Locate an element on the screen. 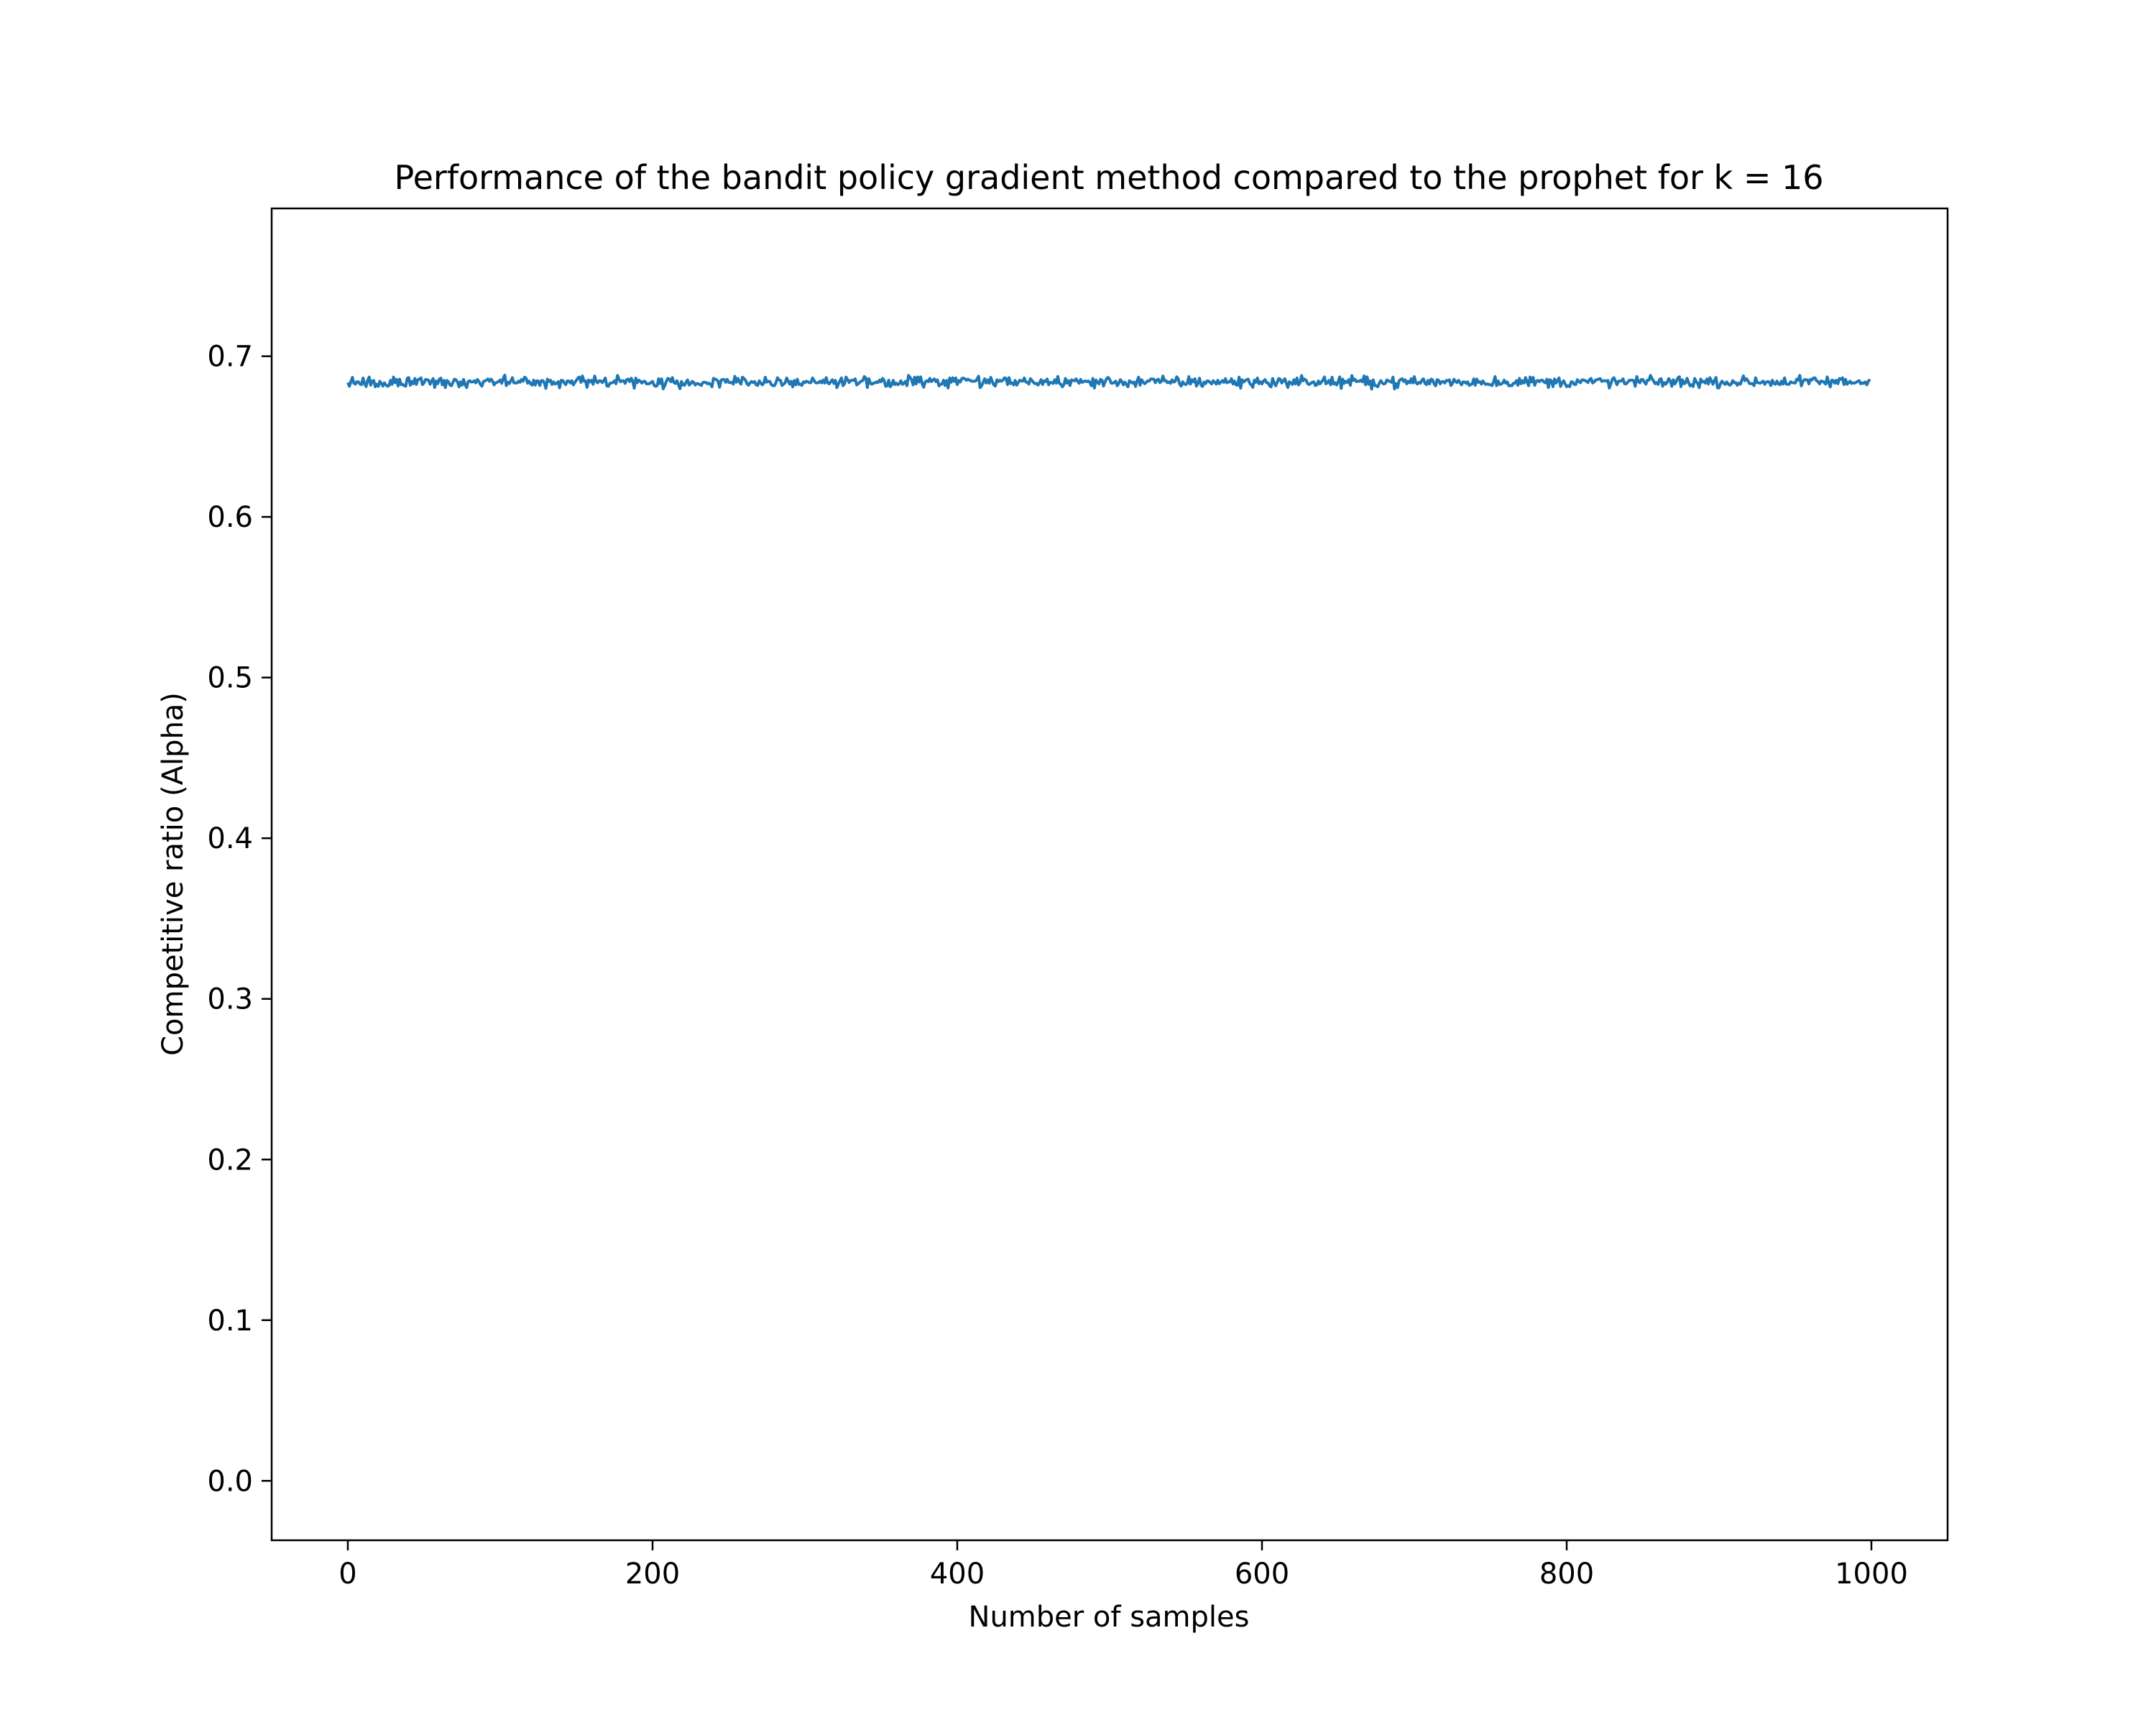 This screenshot has width=2156, height=1725. y-tick-label: 0.7 is located at coordinates (230, 357).